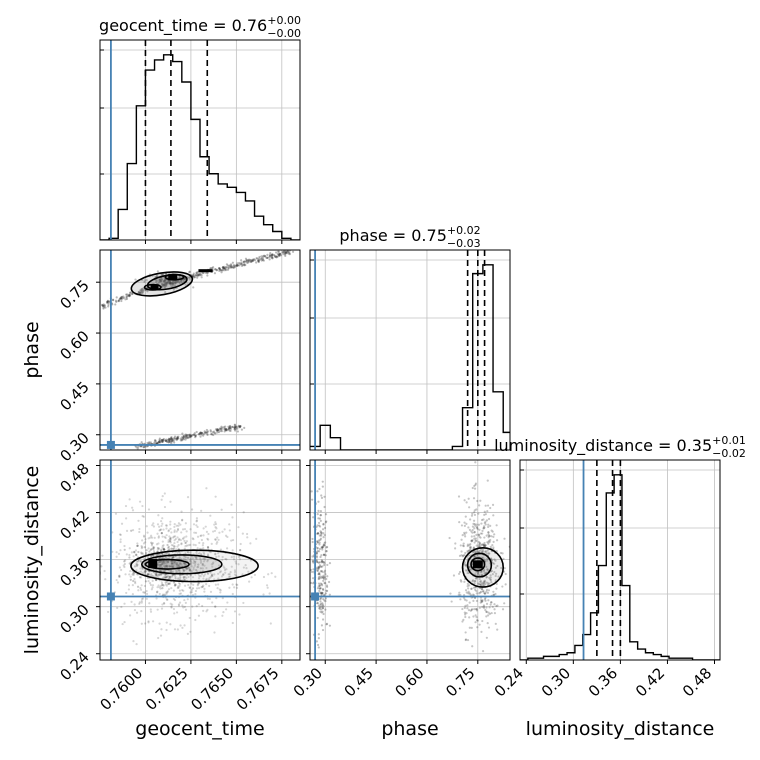 Image resolution: width=760 pixels, height=760 pixels. Describe the element at coordinates (200, 140) in the screenshot. I see `panel-plot-area` at that location.